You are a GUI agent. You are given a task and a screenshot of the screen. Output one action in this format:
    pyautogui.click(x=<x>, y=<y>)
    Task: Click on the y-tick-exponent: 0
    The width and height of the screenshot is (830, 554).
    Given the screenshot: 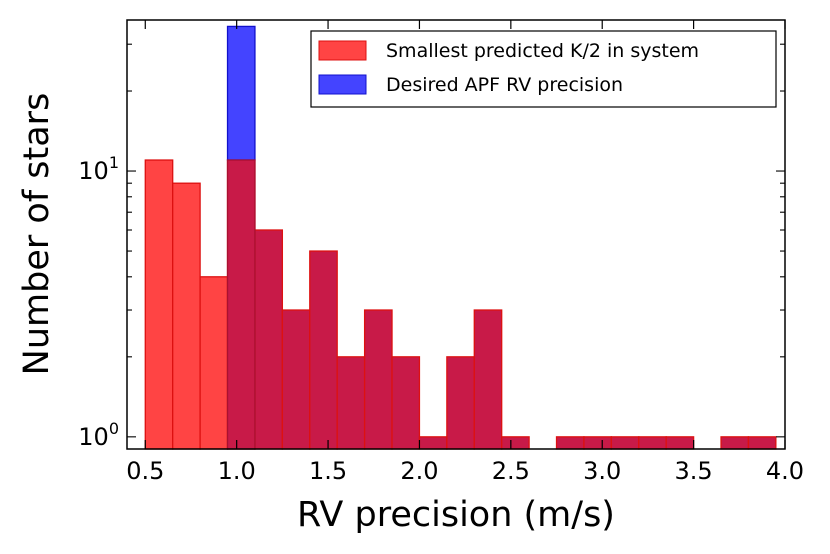 What is the action you would take?
    pyautogui.click(x=114, y=428)
    